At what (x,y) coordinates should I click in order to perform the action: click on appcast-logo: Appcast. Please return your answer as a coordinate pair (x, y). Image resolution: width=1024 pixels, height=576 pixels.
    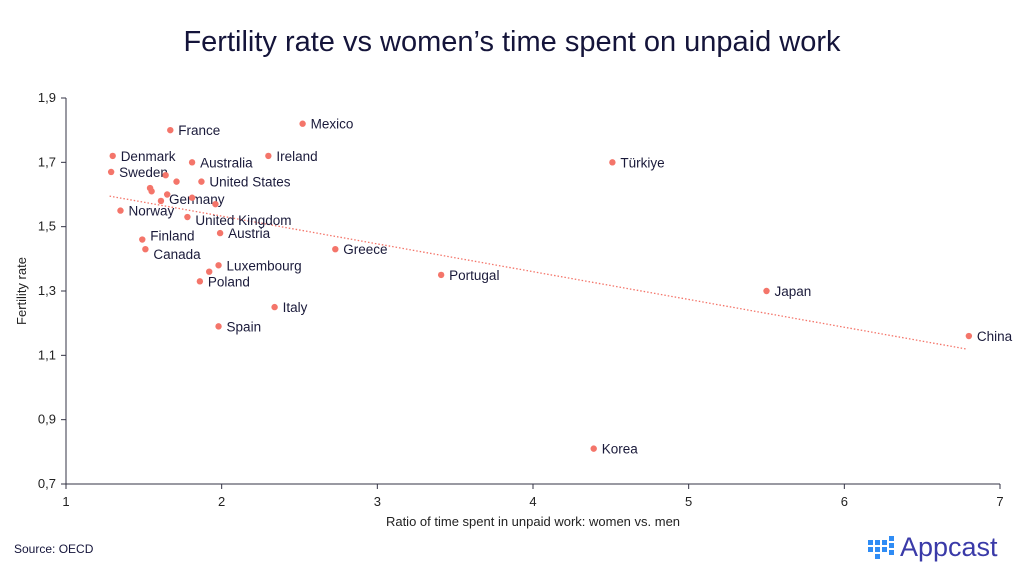
    Looking at the image, I should click on (933, 547).